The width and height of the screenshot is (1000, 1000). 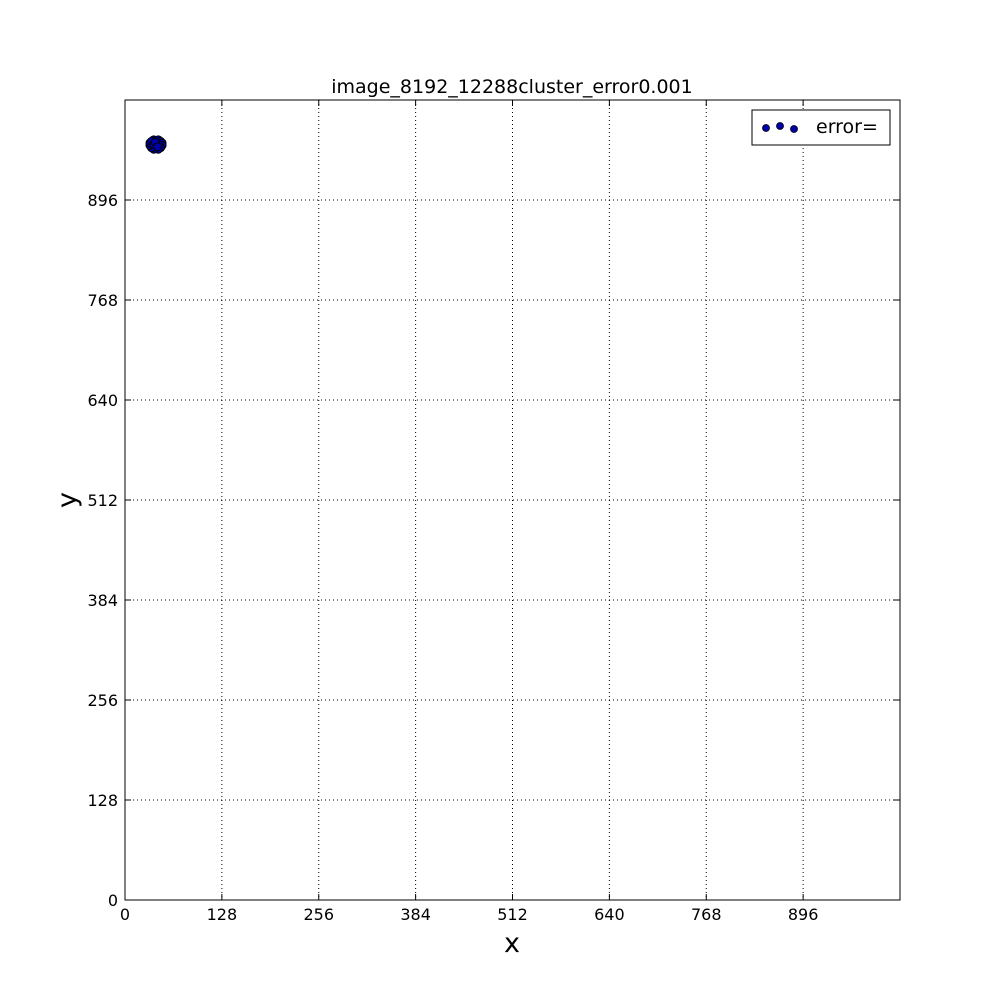 I want to click on y-axis-title: y, so click(x=67, y=500).